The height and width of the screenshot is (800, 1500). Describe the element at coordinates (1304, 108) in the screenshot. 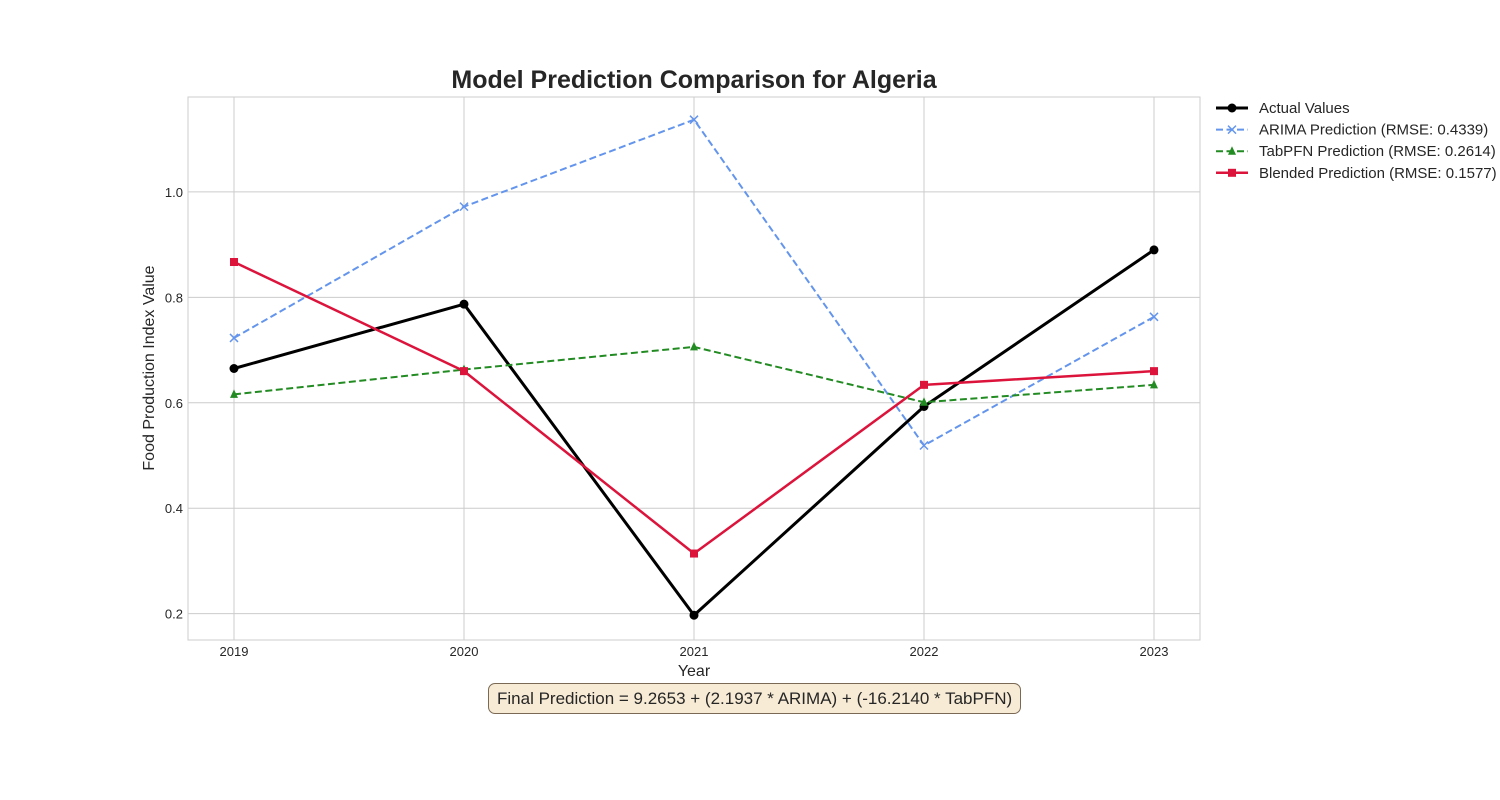

I see `legend-label: Actual Values` at that location.